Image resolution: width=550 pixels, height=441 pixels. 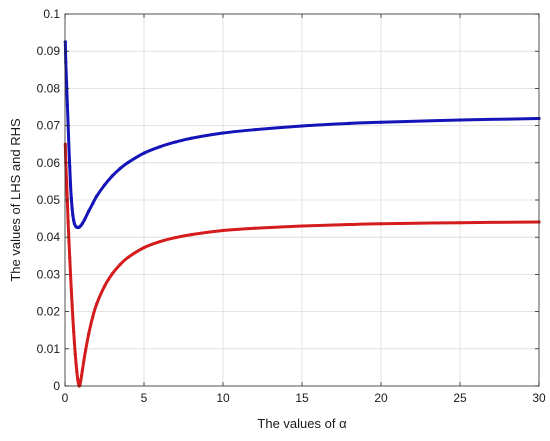 What do you see at coordinates (49, 274) in the screenshot?
I see `y-tick-label: 0.03` at bounding box center [49, 274].